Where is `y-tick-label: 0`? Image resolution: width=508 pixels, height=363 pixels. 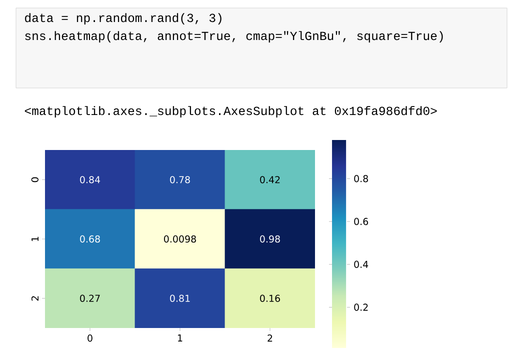
y-tick-label: 0 is located at coordinates (34, 179).